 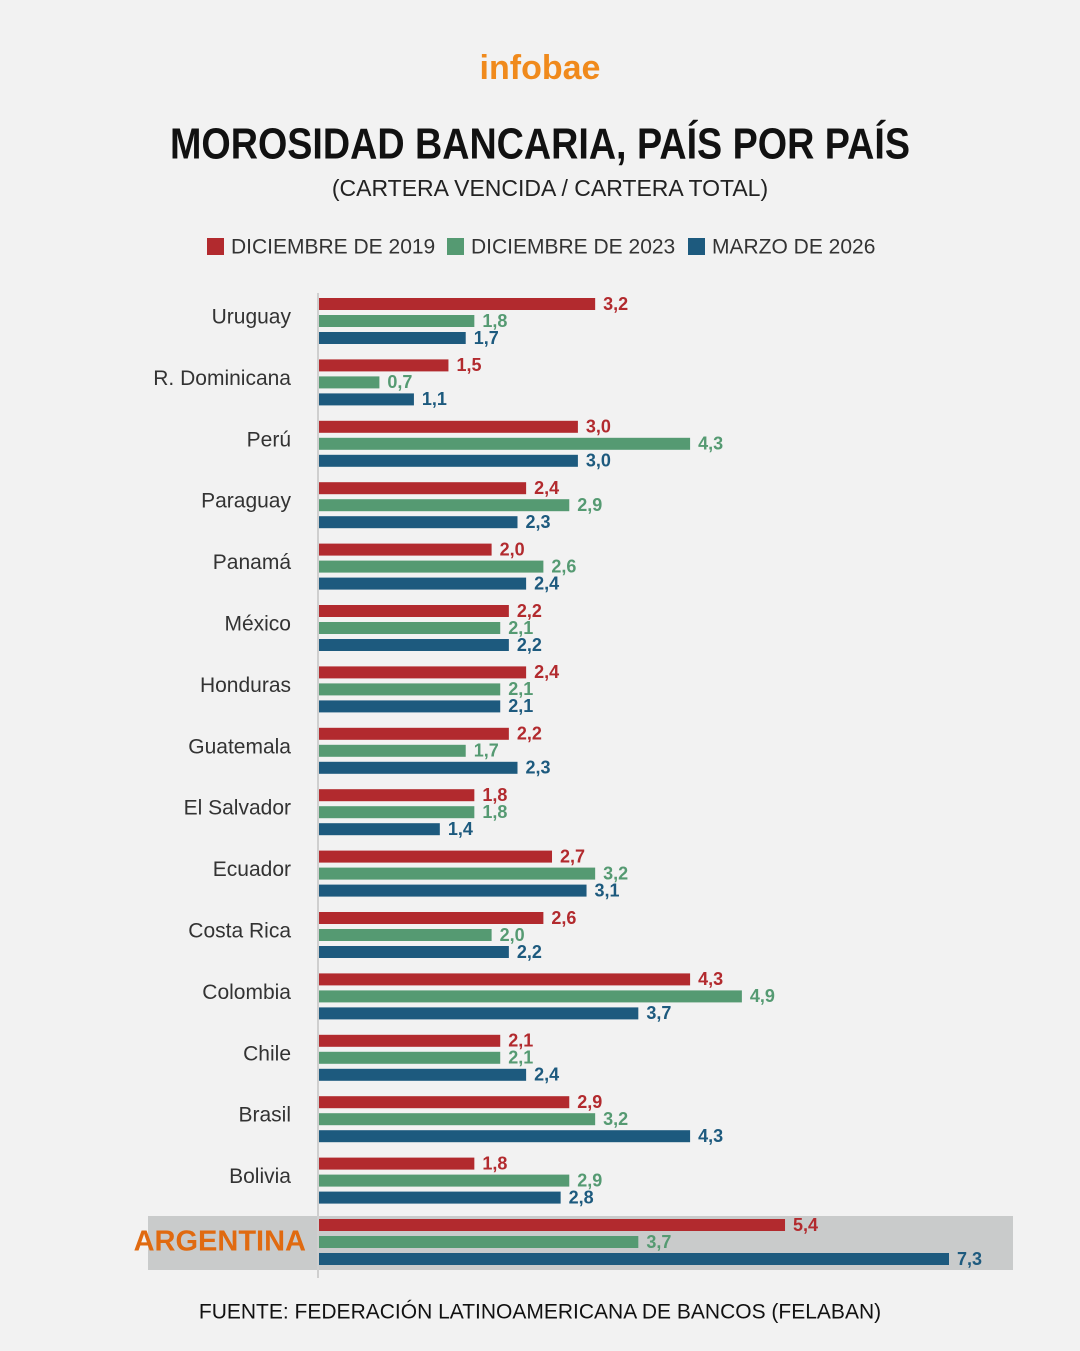 What do you see at coordinates (581, 1197) in the screenshot?
I see `value-label: 2,8` at bounding box center [581, 1197].